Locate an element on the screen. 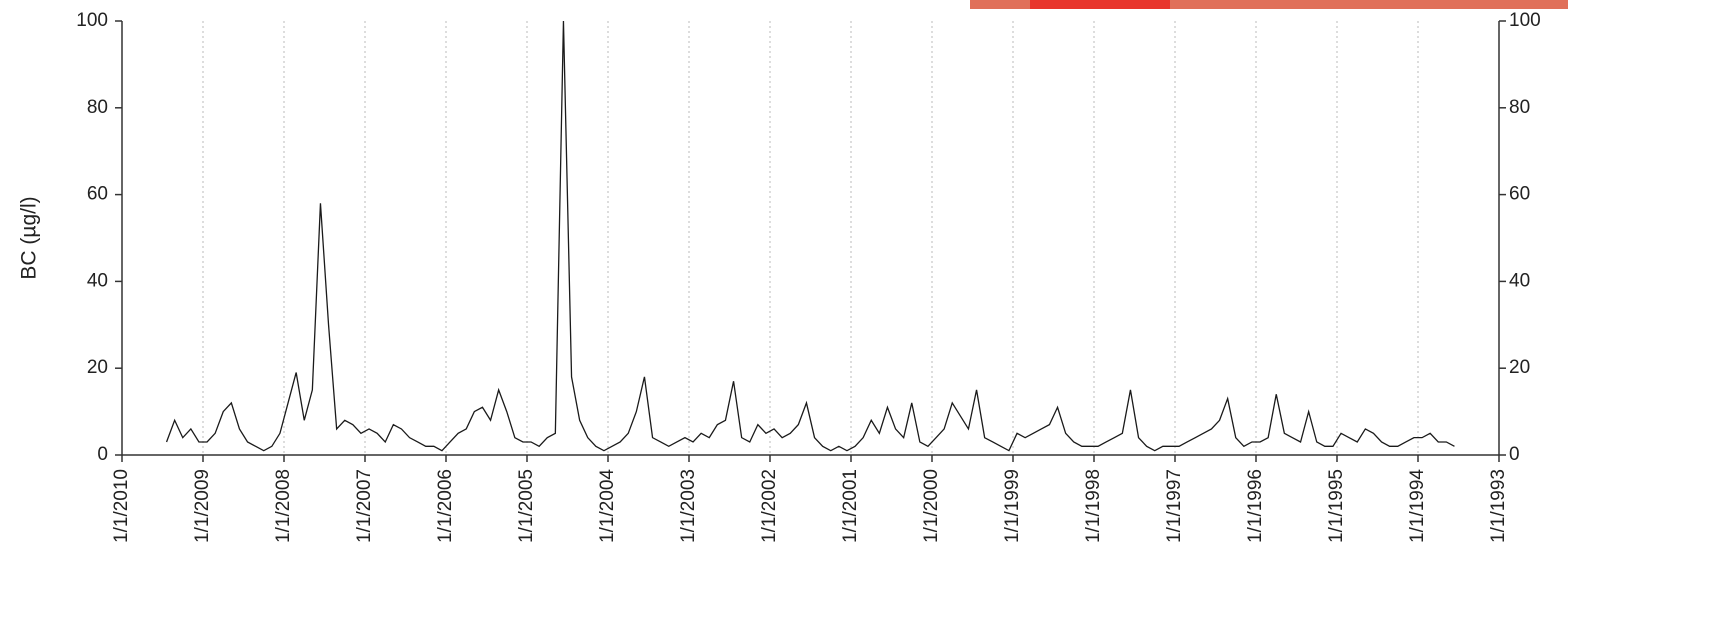 The height and width of the screenshot is (630, 1721). x-tick-label: 1/1/1994 is located at coordinates (1417, 506).